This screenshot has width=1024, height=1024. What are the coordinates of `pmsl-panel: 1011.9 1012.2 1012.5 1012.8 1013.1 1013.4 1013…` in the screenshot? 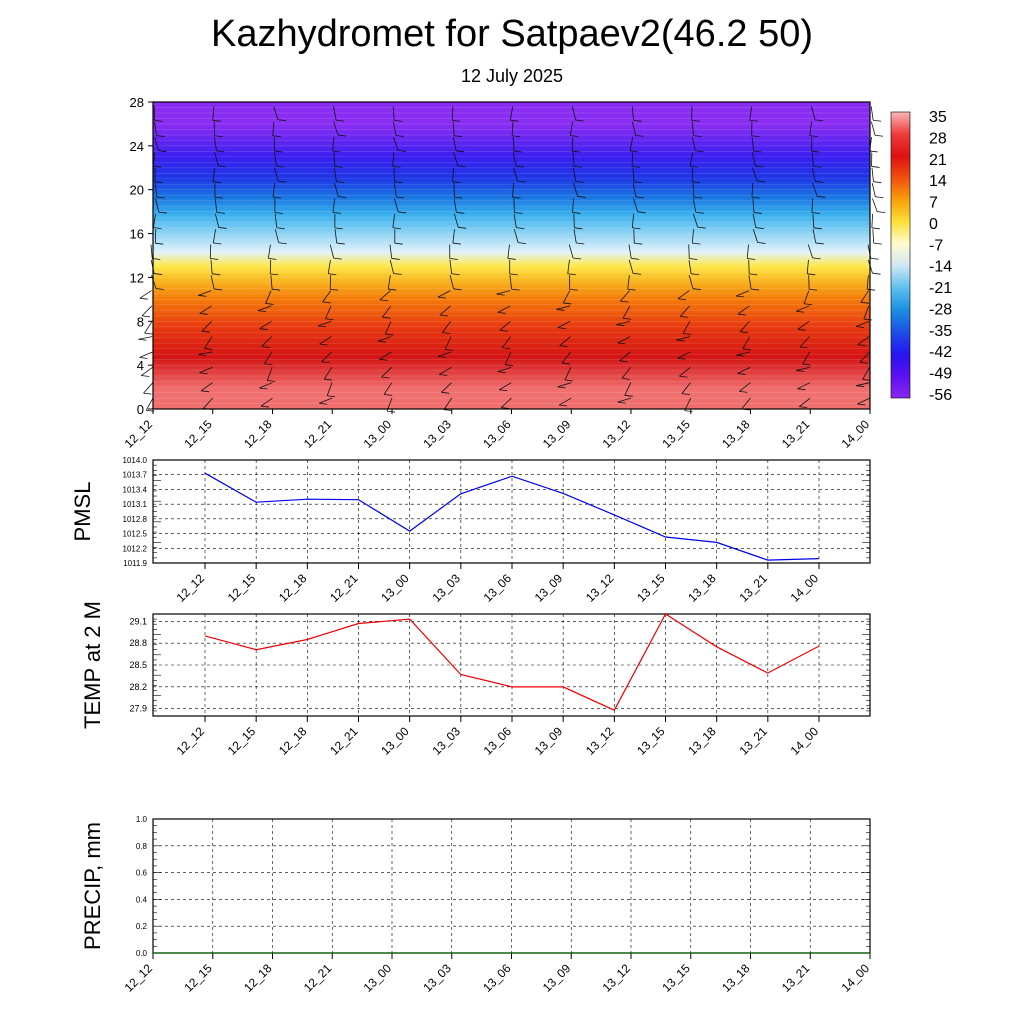 It's located at (470, 530).